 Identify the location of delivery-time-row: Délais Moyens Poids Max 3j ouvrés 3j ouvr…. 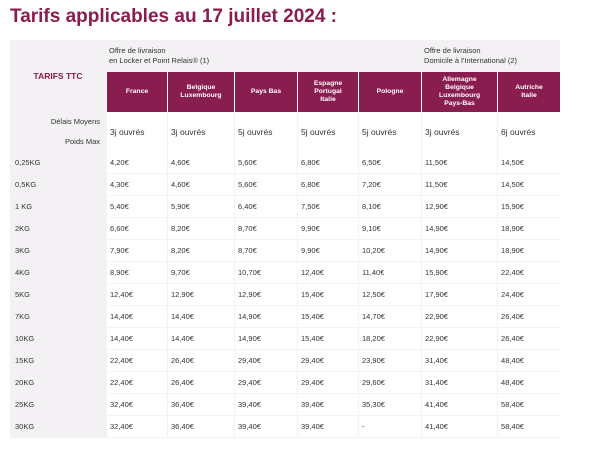
(285, 132).